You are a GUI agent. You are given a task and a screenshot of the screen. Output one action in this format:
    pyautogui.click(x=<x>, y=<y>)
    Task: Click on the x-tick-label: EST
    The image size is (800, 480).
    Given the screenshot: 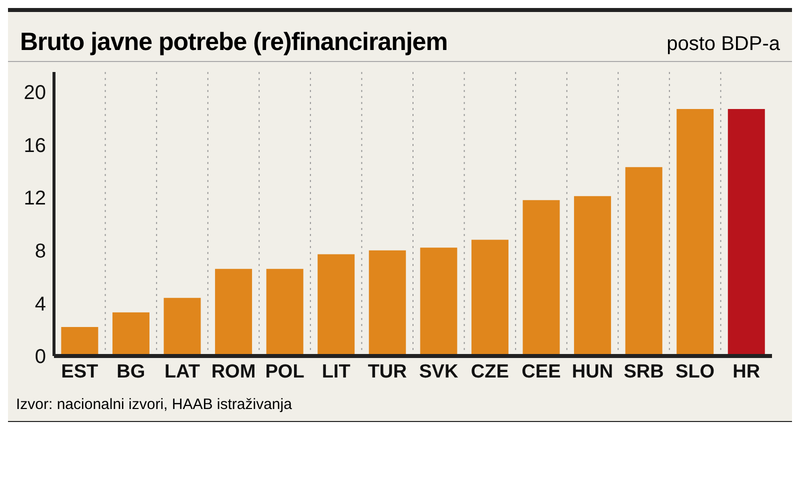 What is the action you would take?
    pyautogui.click(x=80, y=371)
    